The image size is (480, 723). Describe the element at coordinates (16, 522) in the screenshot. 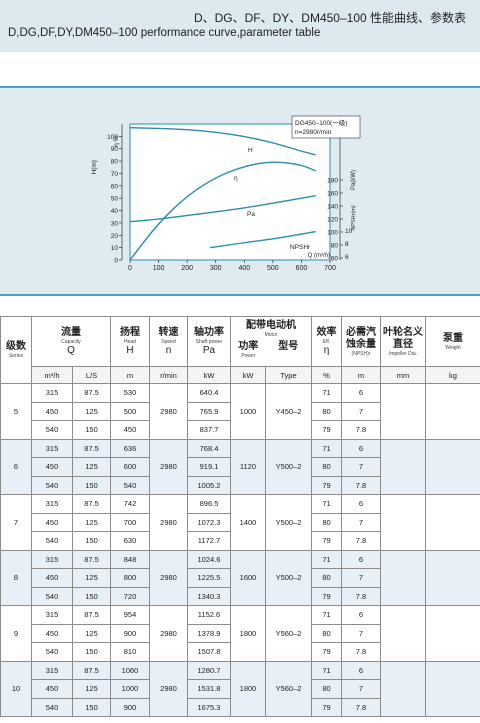

I see `series-cell: 7` at that location.